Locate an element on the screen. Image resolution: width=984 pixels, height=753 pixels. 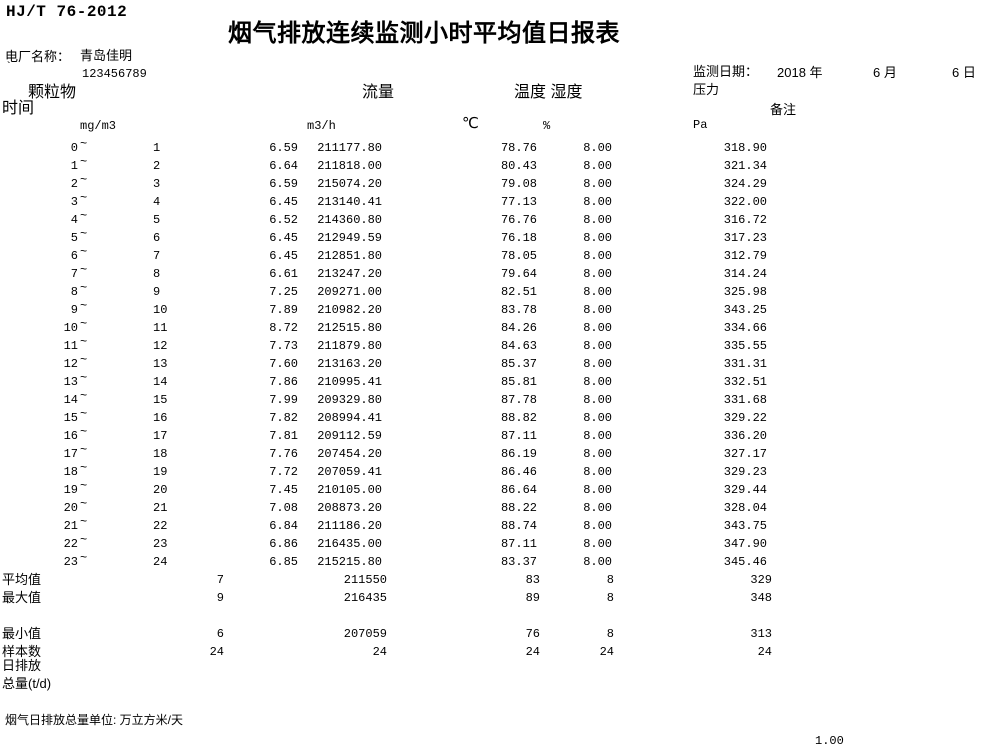
temp-cell: 77.13 is located at coordinates (518, 202).